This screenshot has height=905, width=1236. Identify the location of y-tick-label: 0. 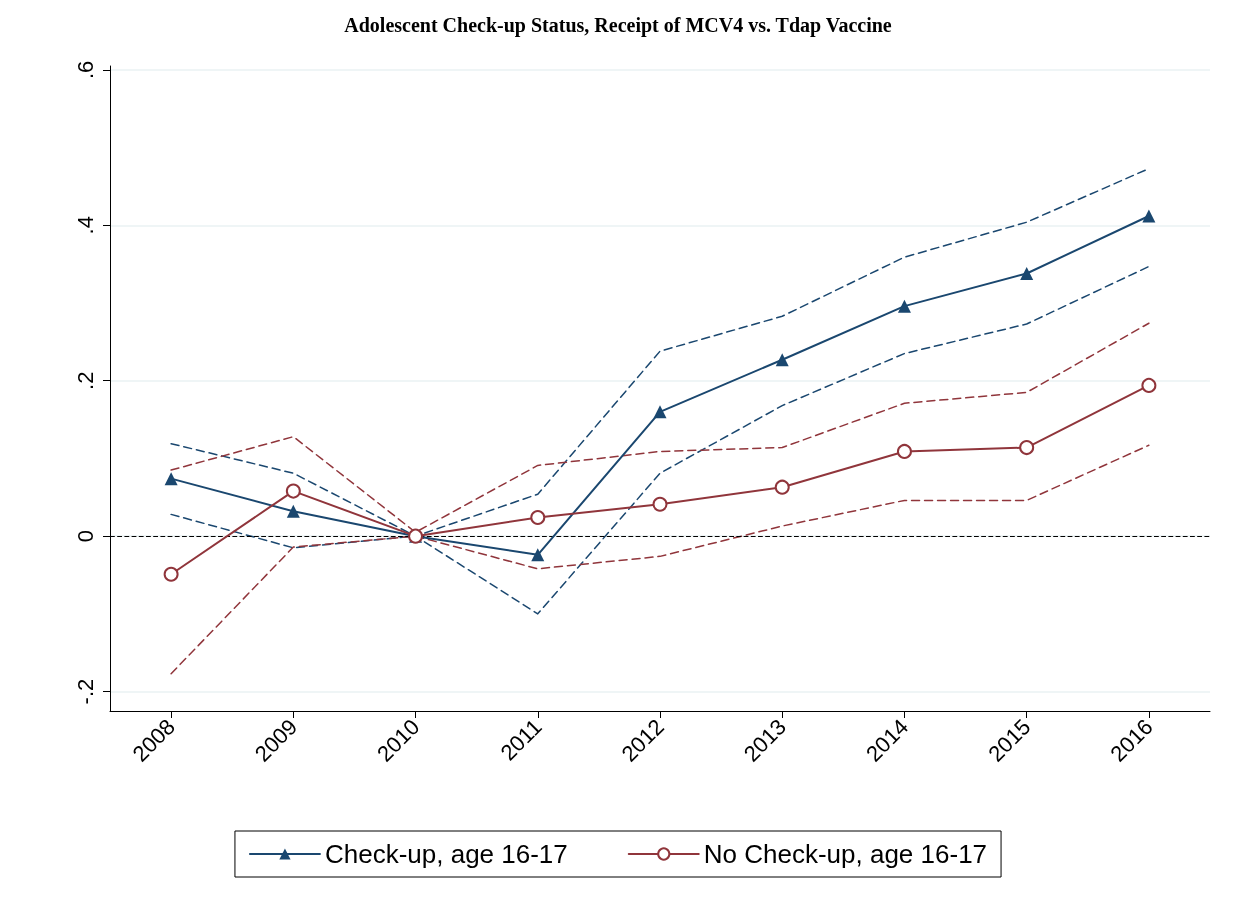
(85, 536).